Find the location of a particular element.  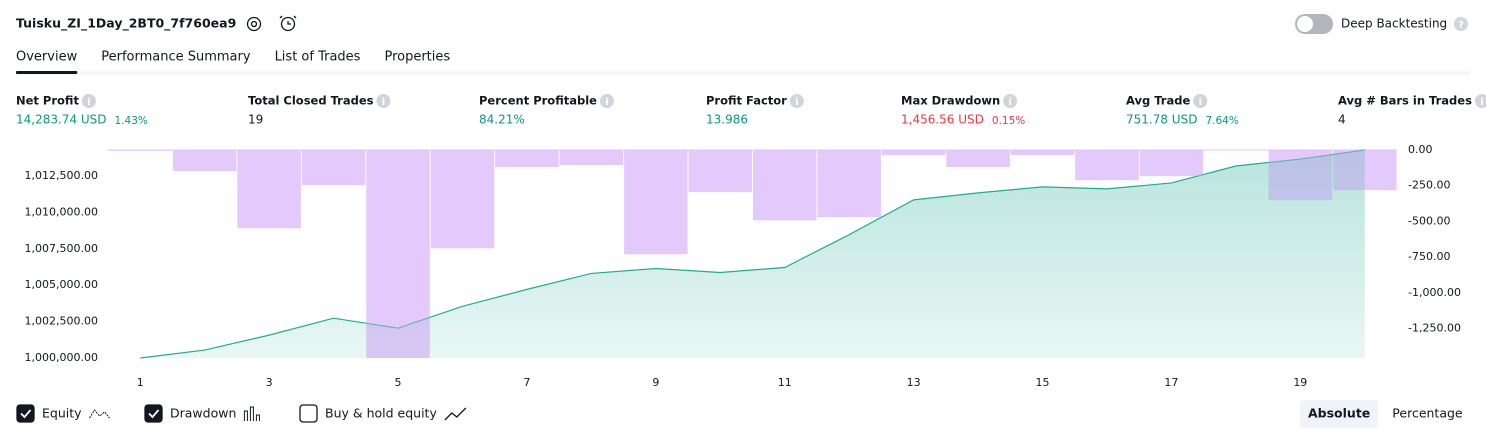

y-tick-label: 1,002,500.00 is located at coordinates (61, 321).